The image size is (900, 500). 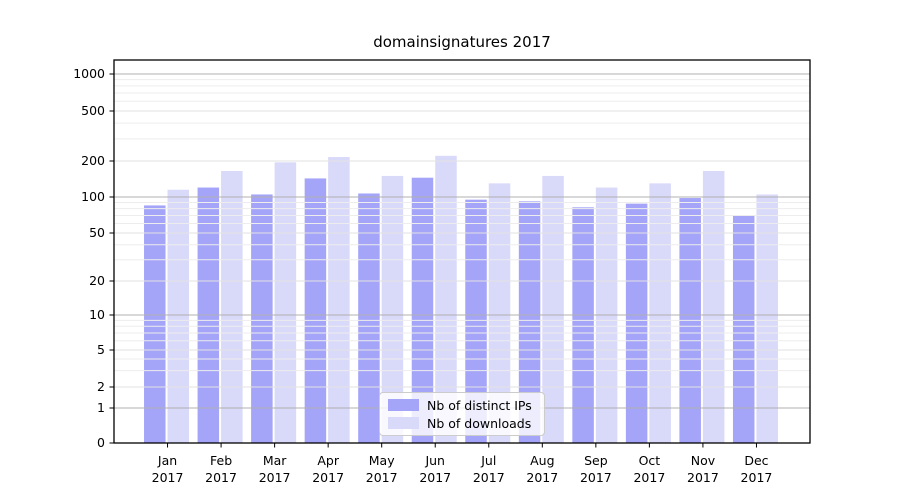 What do you see at coordinates (221, 460) in the screenshot?
I see `x-tick-label-month: Feb` at bounding box center [221, 460].